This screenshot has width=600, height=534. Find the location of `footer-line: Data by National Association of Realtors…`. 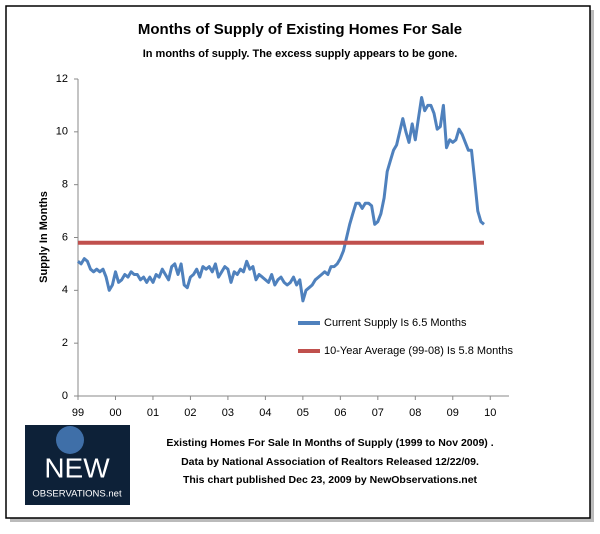

footer-line: Data by National Association of Realtors… is located at coordinates (330, 462).